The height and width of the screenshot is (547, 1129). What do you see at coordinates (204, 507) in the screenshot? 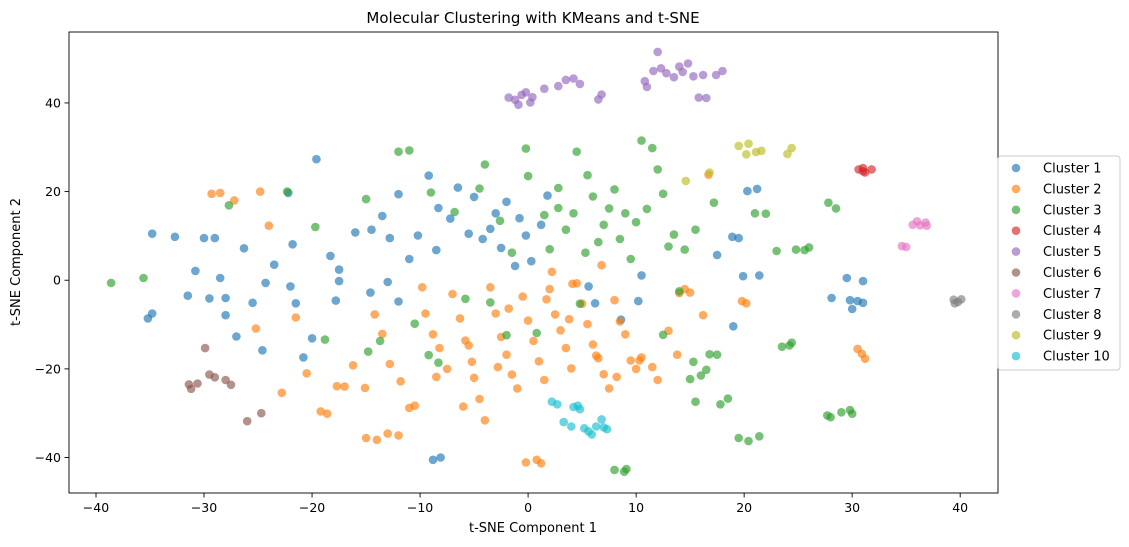
I see `x-tick-label: −30` at bounding box center [204, 507].